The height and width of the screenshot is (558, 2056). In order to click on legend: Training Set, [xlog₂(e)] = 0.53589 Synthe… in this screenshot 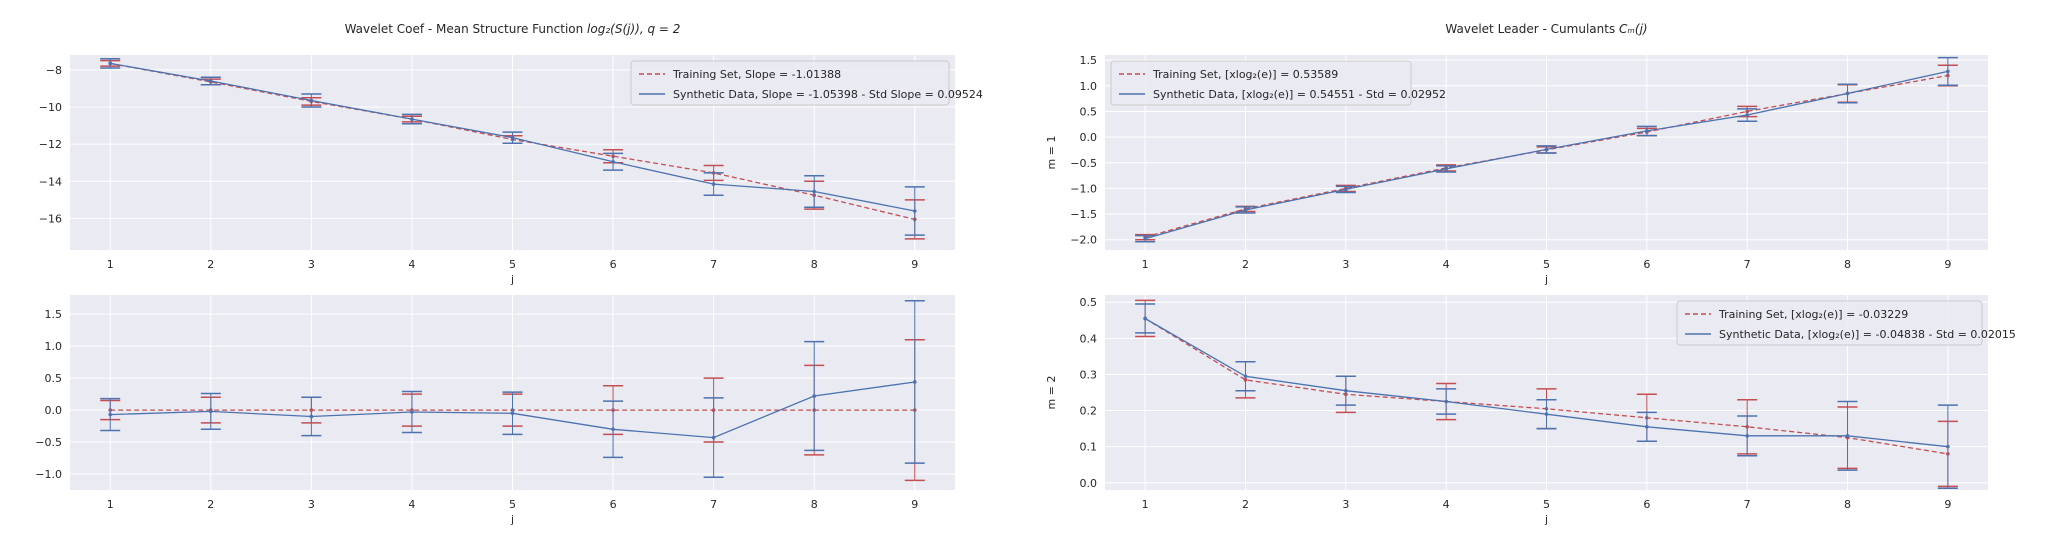, I will do `click(1278, 83)`.